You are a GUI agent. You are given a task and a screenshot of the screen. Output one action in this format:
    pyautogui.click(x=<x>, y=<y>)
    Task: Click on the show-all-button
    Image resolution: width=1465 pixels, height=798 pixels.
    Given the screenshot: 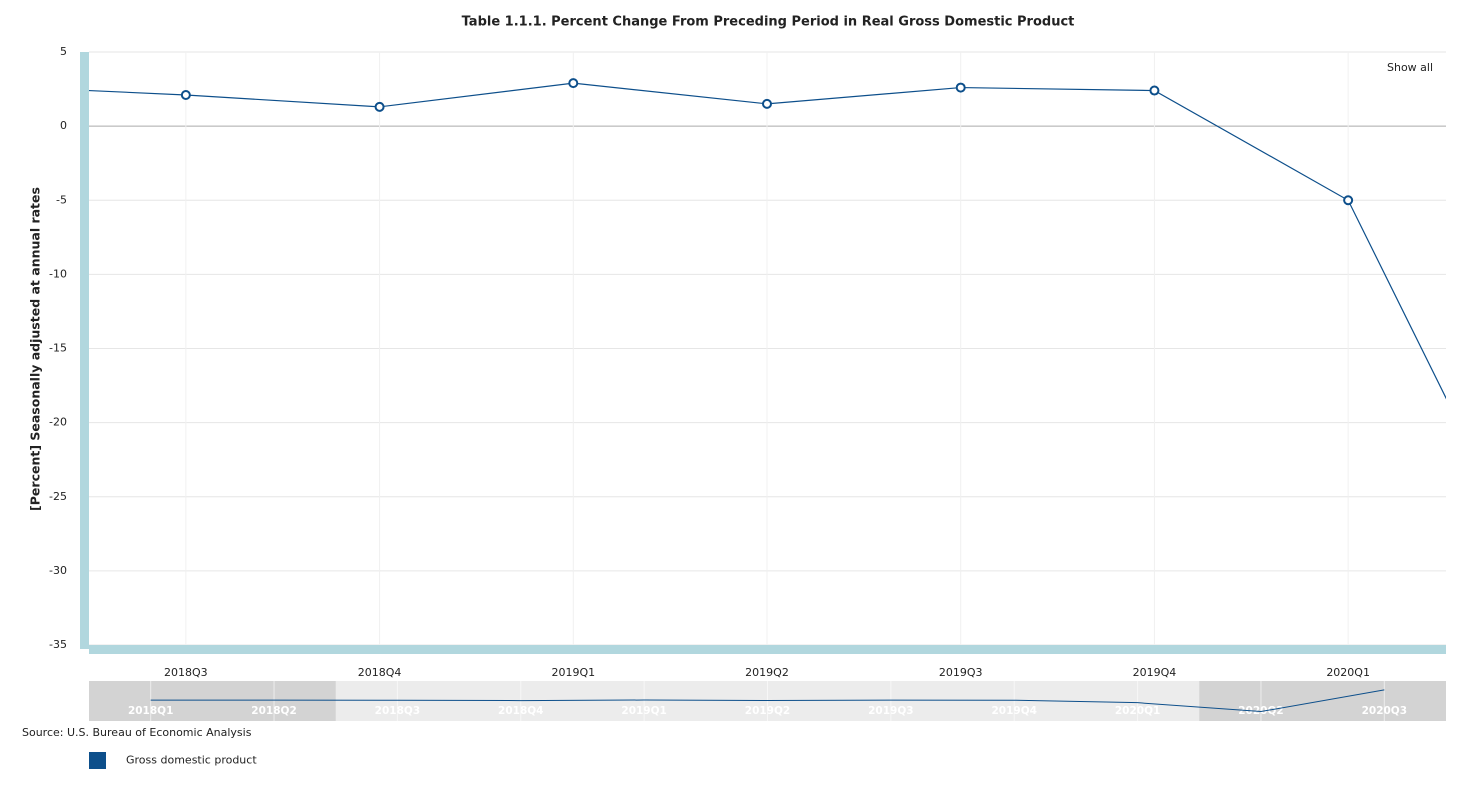 What is the action you would take?
    pyautogui.click(x=1409, y=68)
    